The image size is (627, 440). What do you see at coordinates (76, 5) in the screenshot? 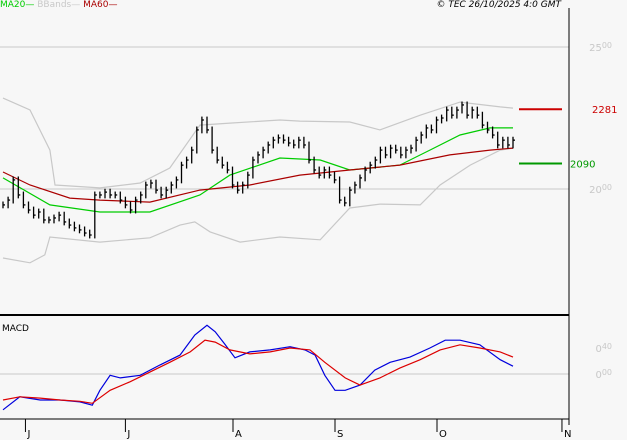
I see `legend-bbands-swatch: —` at bounding box center [76, 5].